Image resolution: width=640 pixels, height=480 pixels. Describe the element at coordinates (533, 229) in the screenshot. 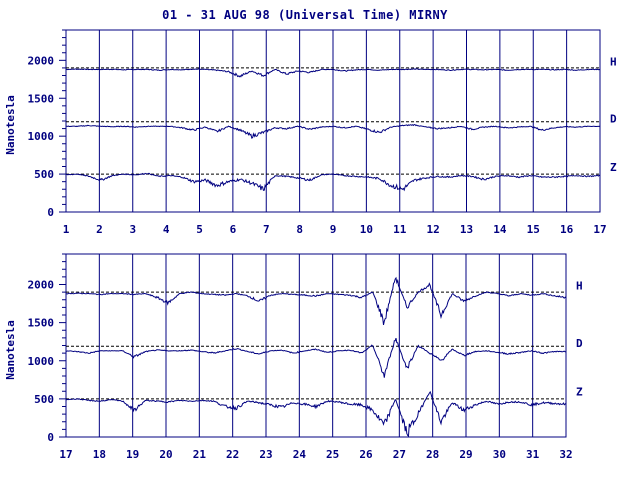

I see `x-tick-label: 15` at that location.